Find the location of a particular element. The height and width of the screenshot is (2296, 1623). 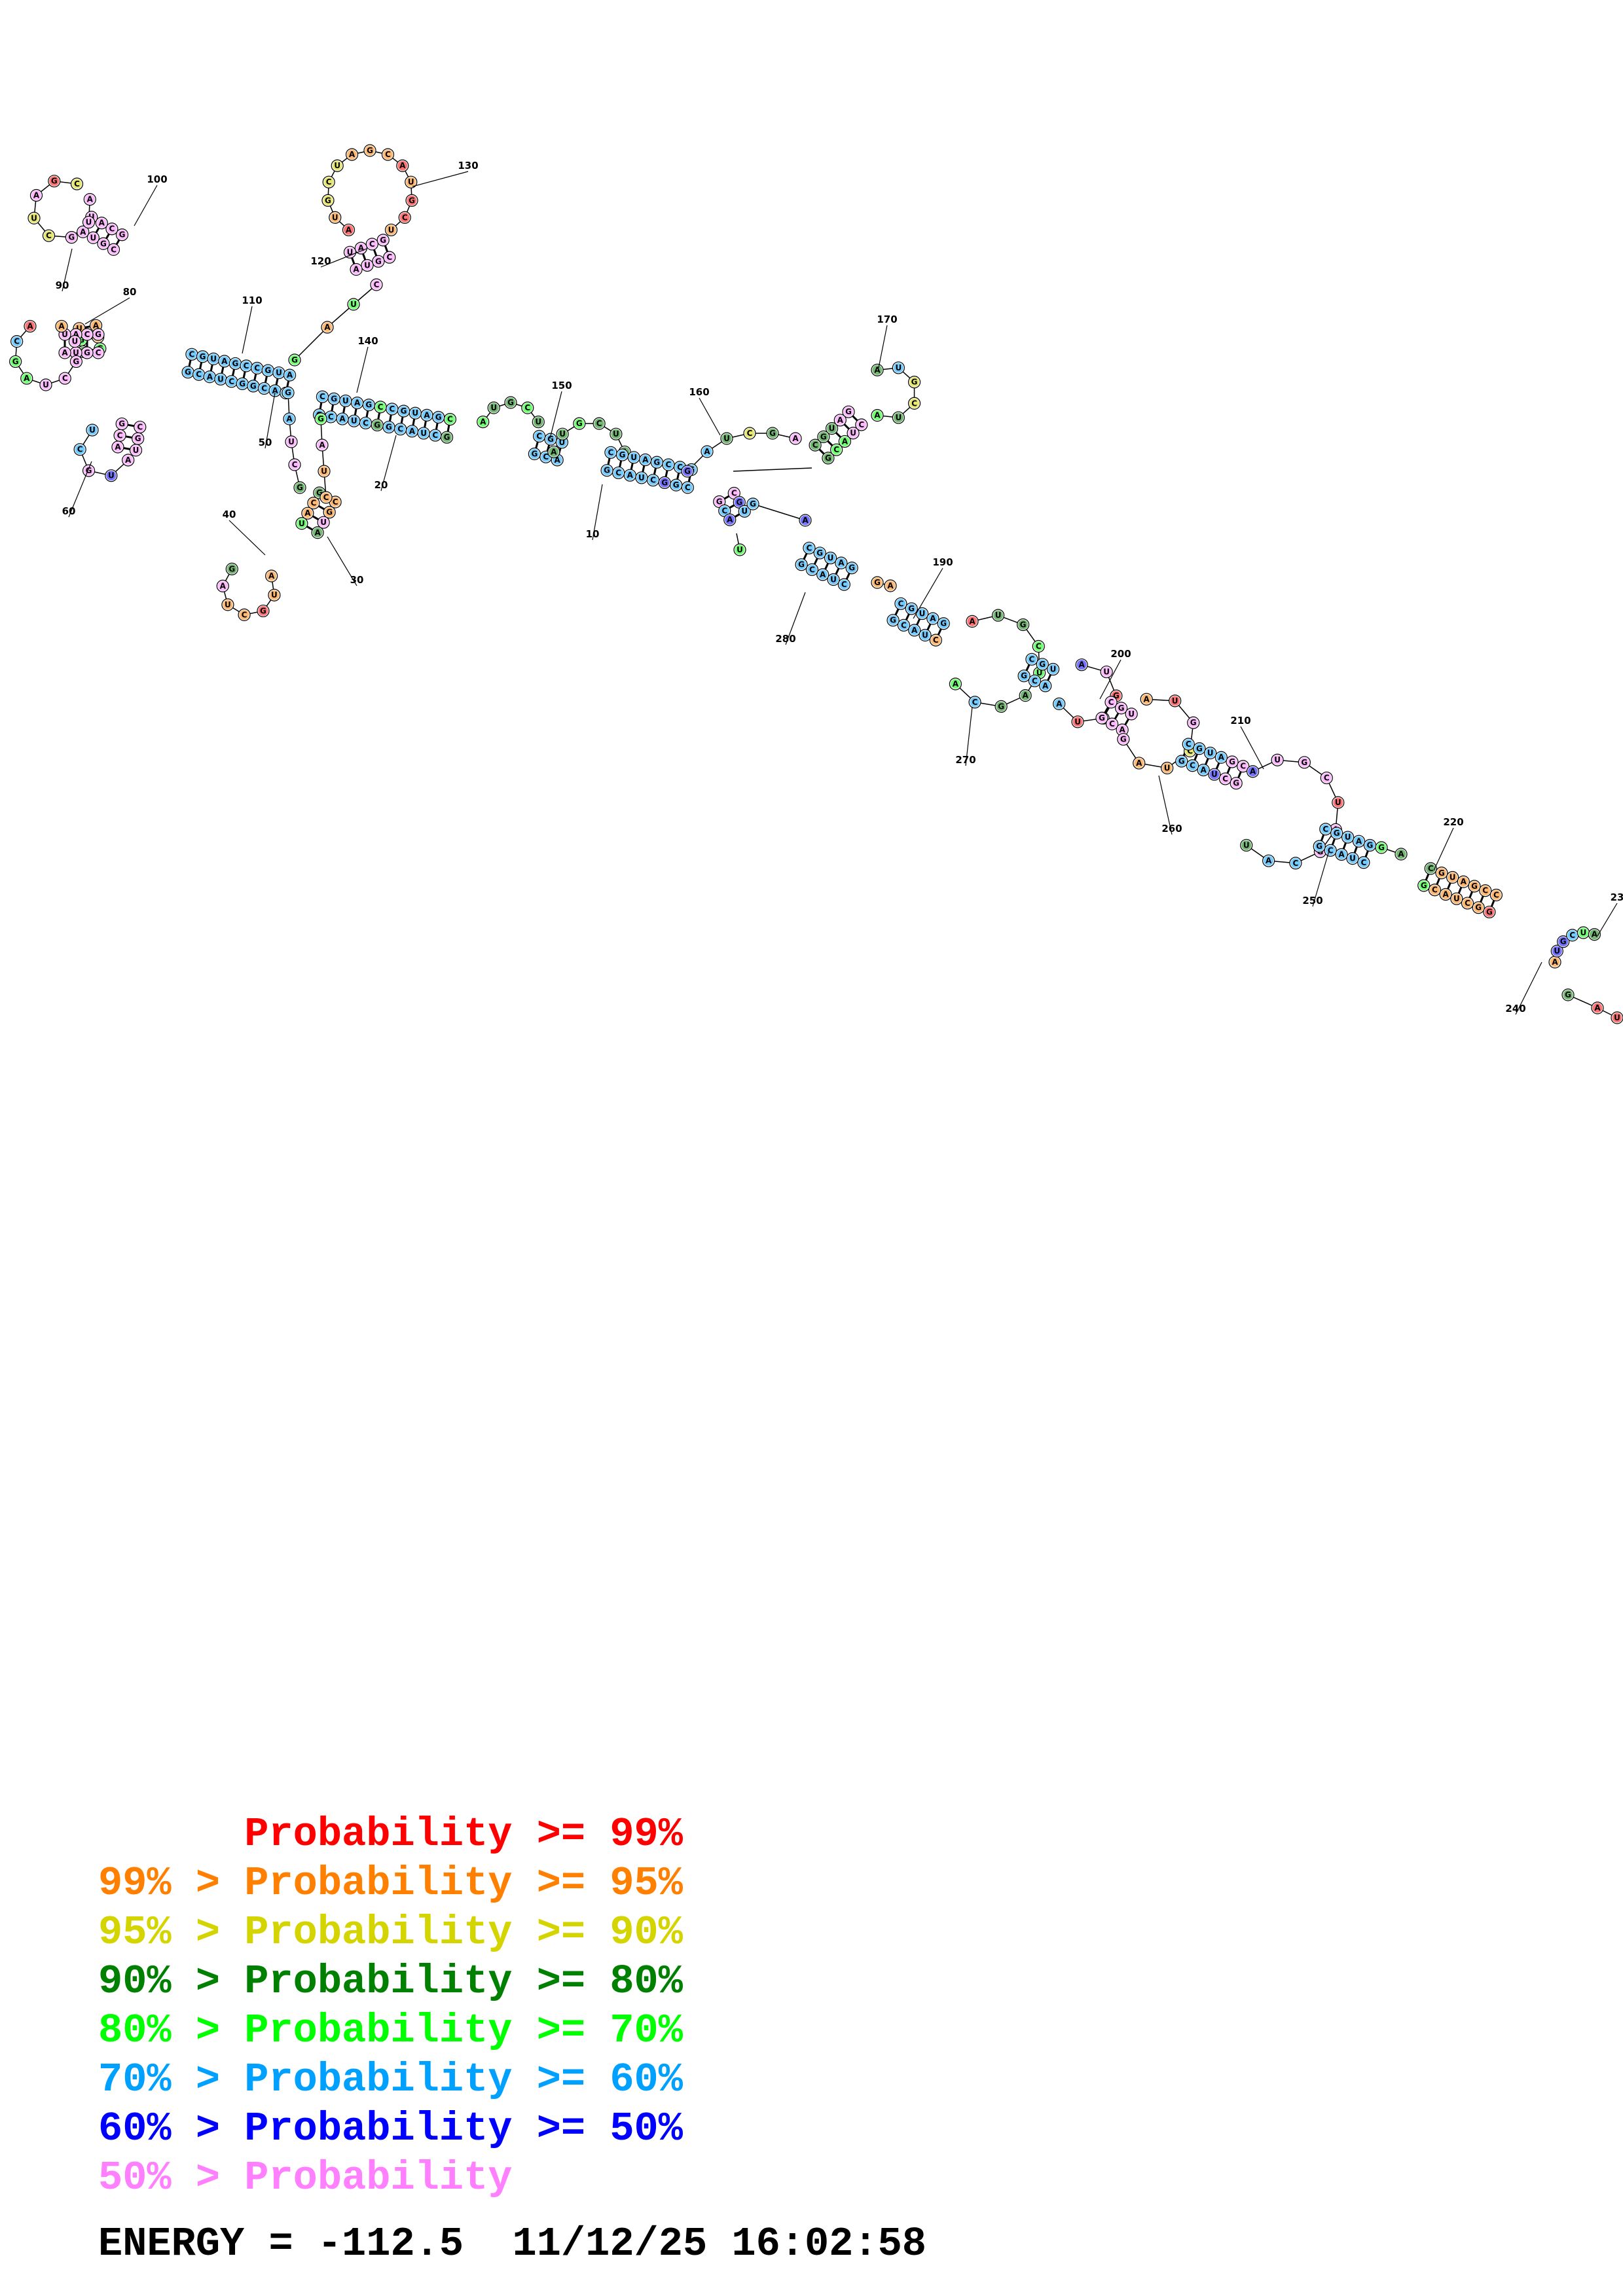

position-label: 140 is located at coordinates (367, 341).